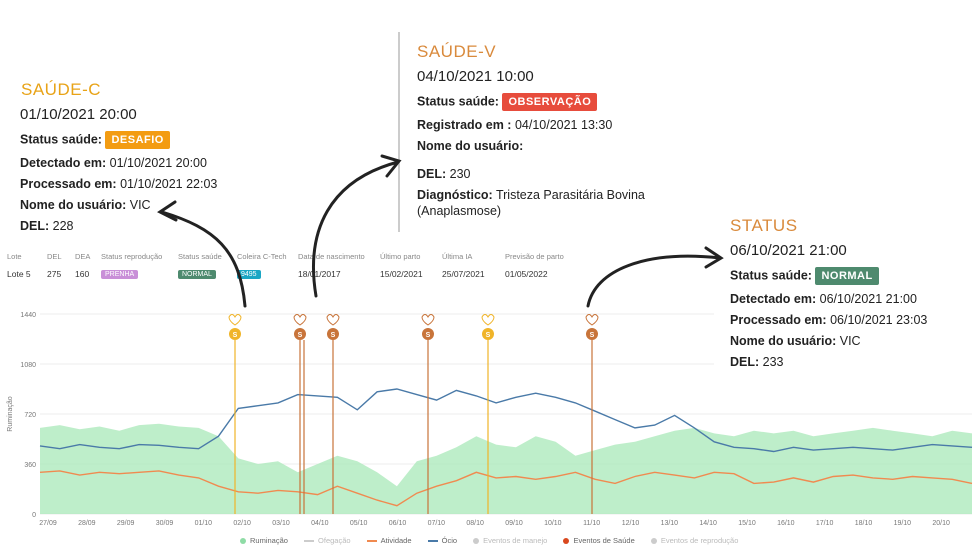 The width and height of the screenshot is (980, 558). I want to click on x-tick-label: 08/10, so click(475, 523).